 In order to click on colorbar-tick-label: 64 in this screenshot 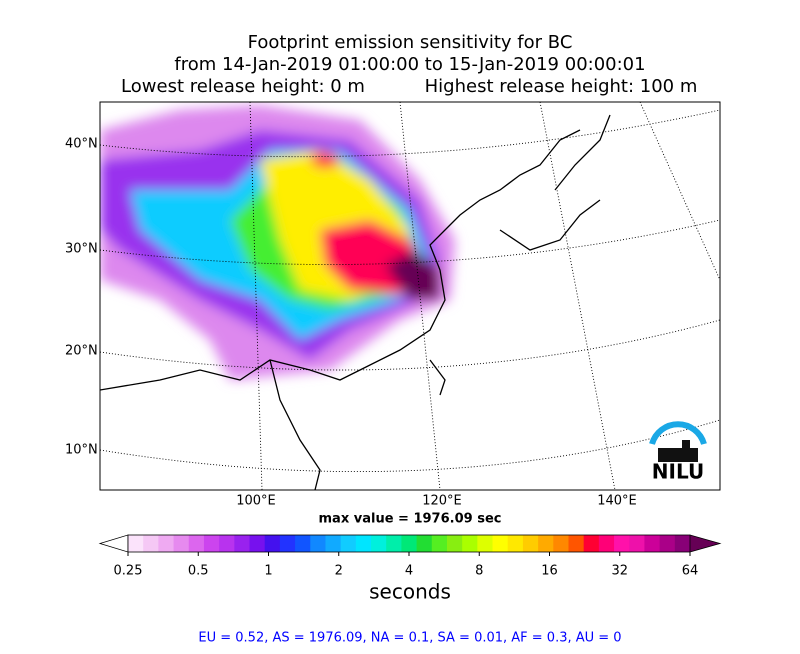, I will do `click(690, 571)`.